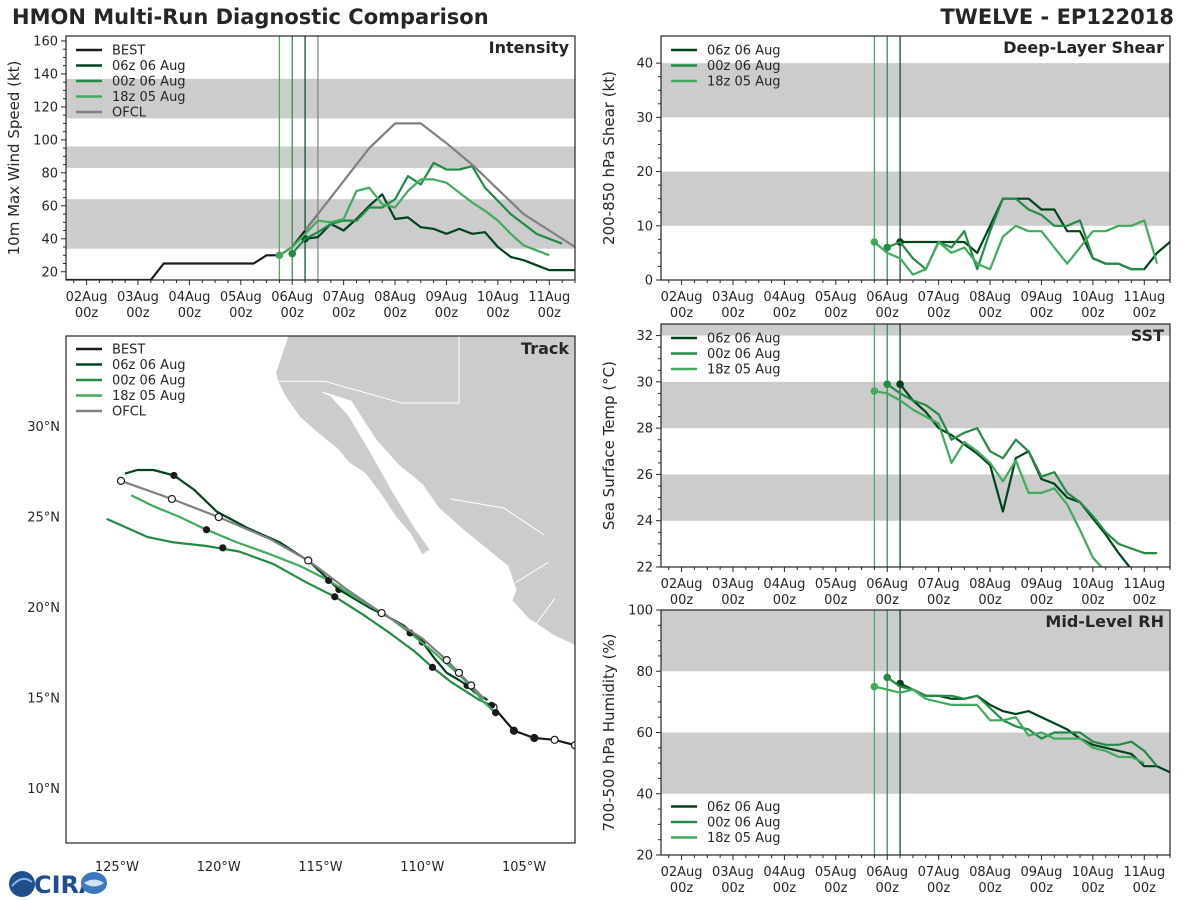 The image size is (1200, 900). What do you see at coordinates (644, 64) in the screenshot?
I see `shear-ytick-label: 40` at bounding box center [644, 64].